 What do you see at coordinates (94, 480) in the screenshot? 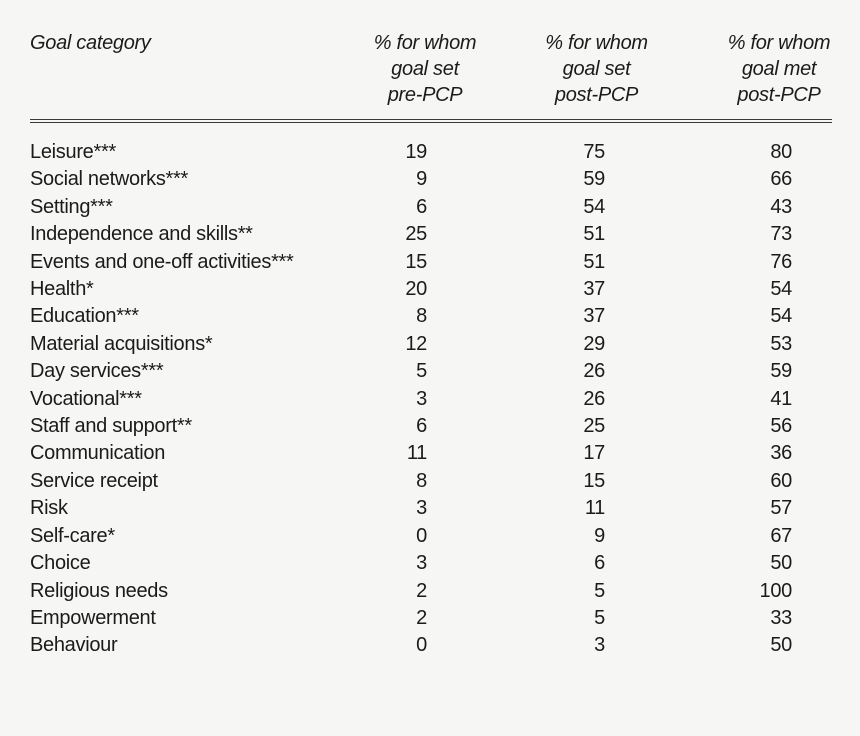
I see `category-cell: Service receipt` at bounding box center [94, 480].